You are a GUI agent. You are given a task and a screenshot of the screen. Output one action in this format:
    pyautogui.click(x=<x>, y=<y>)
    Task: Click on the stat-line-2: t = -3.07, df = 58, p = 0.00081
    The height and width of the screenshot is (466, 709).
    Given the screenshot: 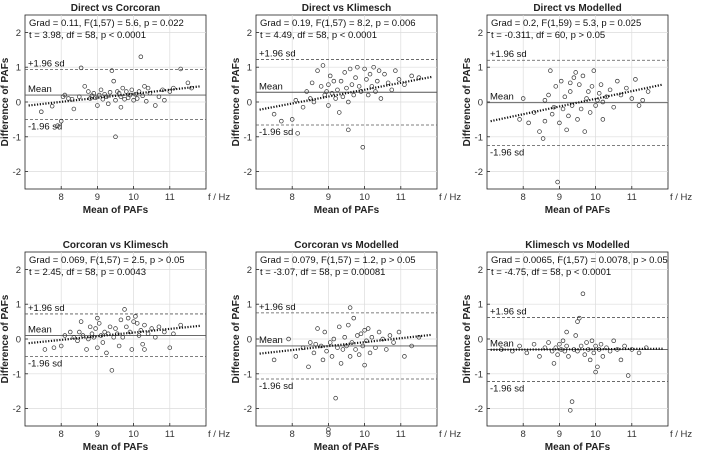 What is the action you would take?
    pyautogui.click(x=322, y=272)
    